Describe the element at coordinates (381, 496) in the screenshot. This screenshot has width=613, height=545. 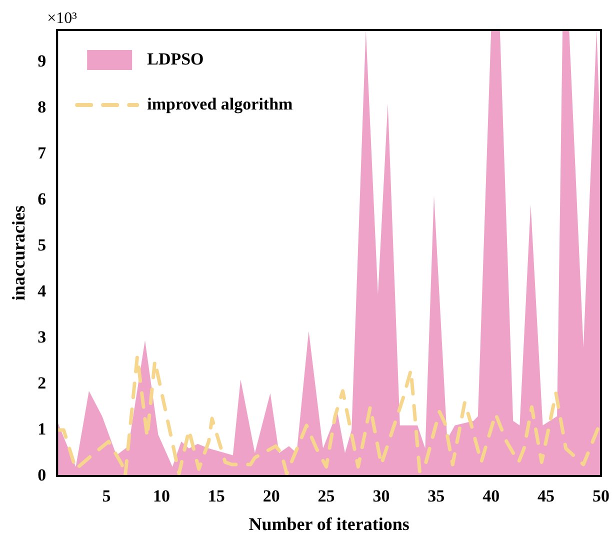
I see `x-tick-label: 30` at that location.